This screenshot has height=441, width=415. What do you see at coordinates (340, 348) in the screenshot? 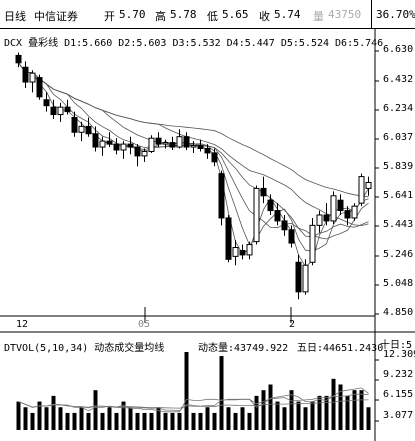
I see `five-day-value: 五日:44651.2430` at bounding box center [340, 348].